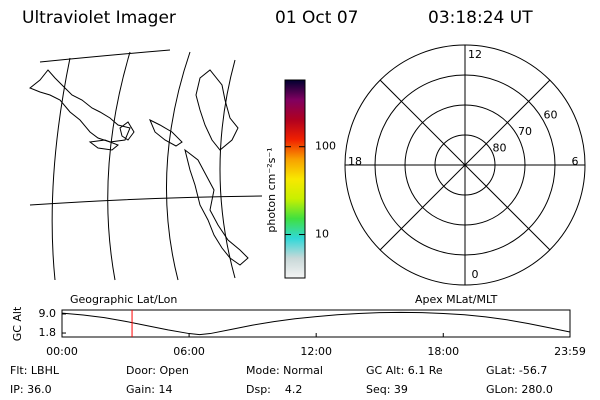 The width and height of the screenshot is (600, 400). What do you see at coordinates (189, 351) in the screenshot?
I see `x-tick-label: 06:00` at bounding box center [189, 351].